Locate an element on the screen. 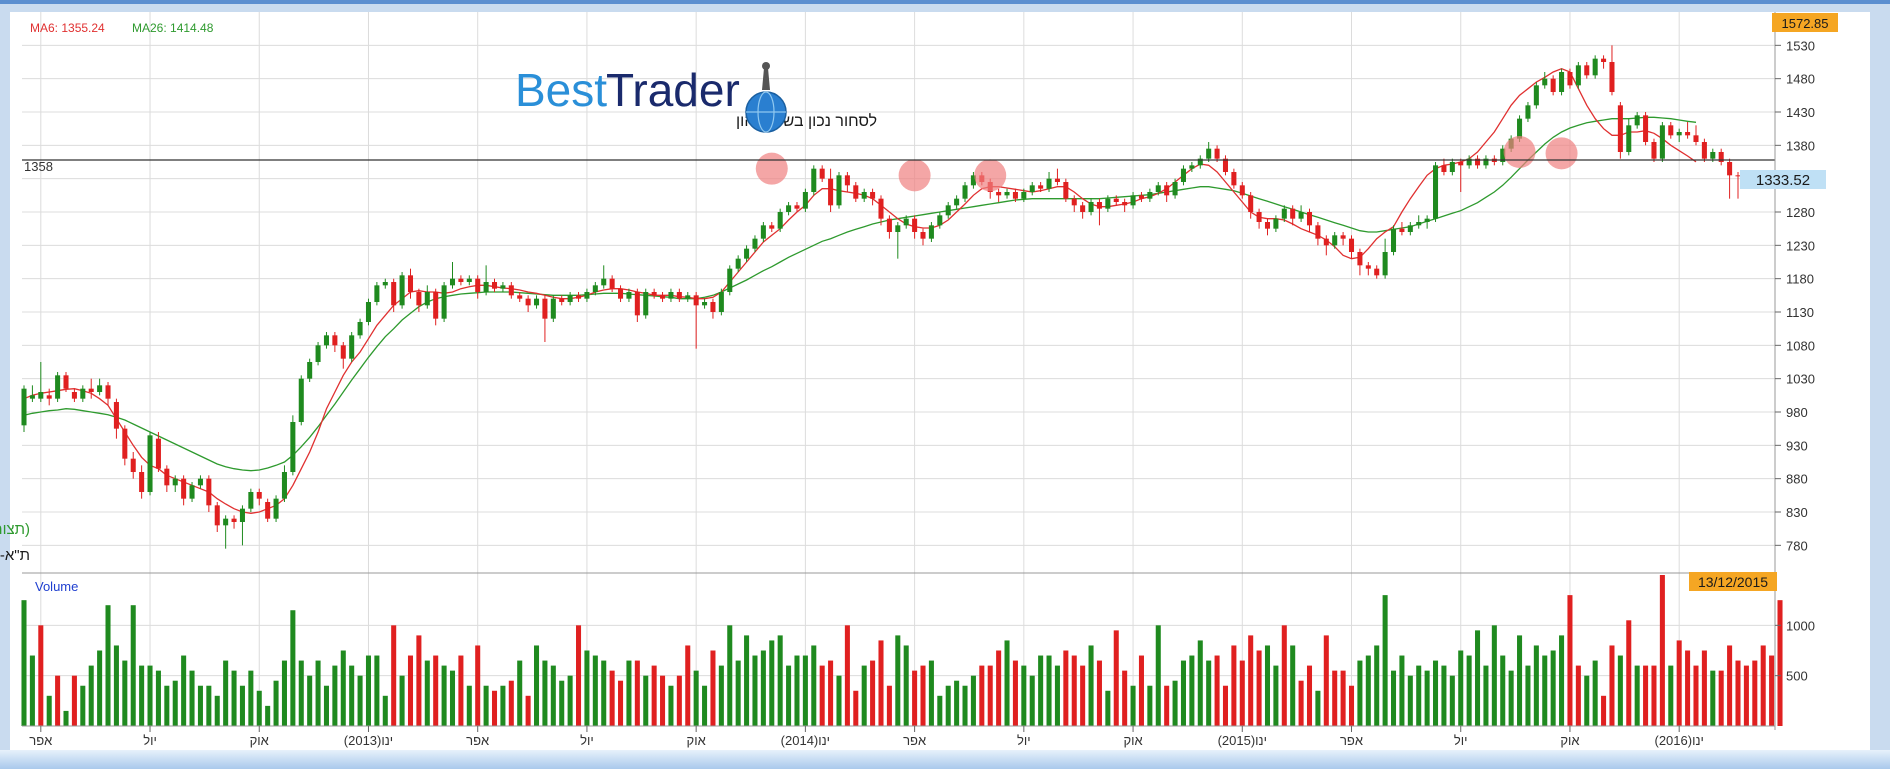  pattern-label: (תצורה 1) is located at coordinates (15, 529).